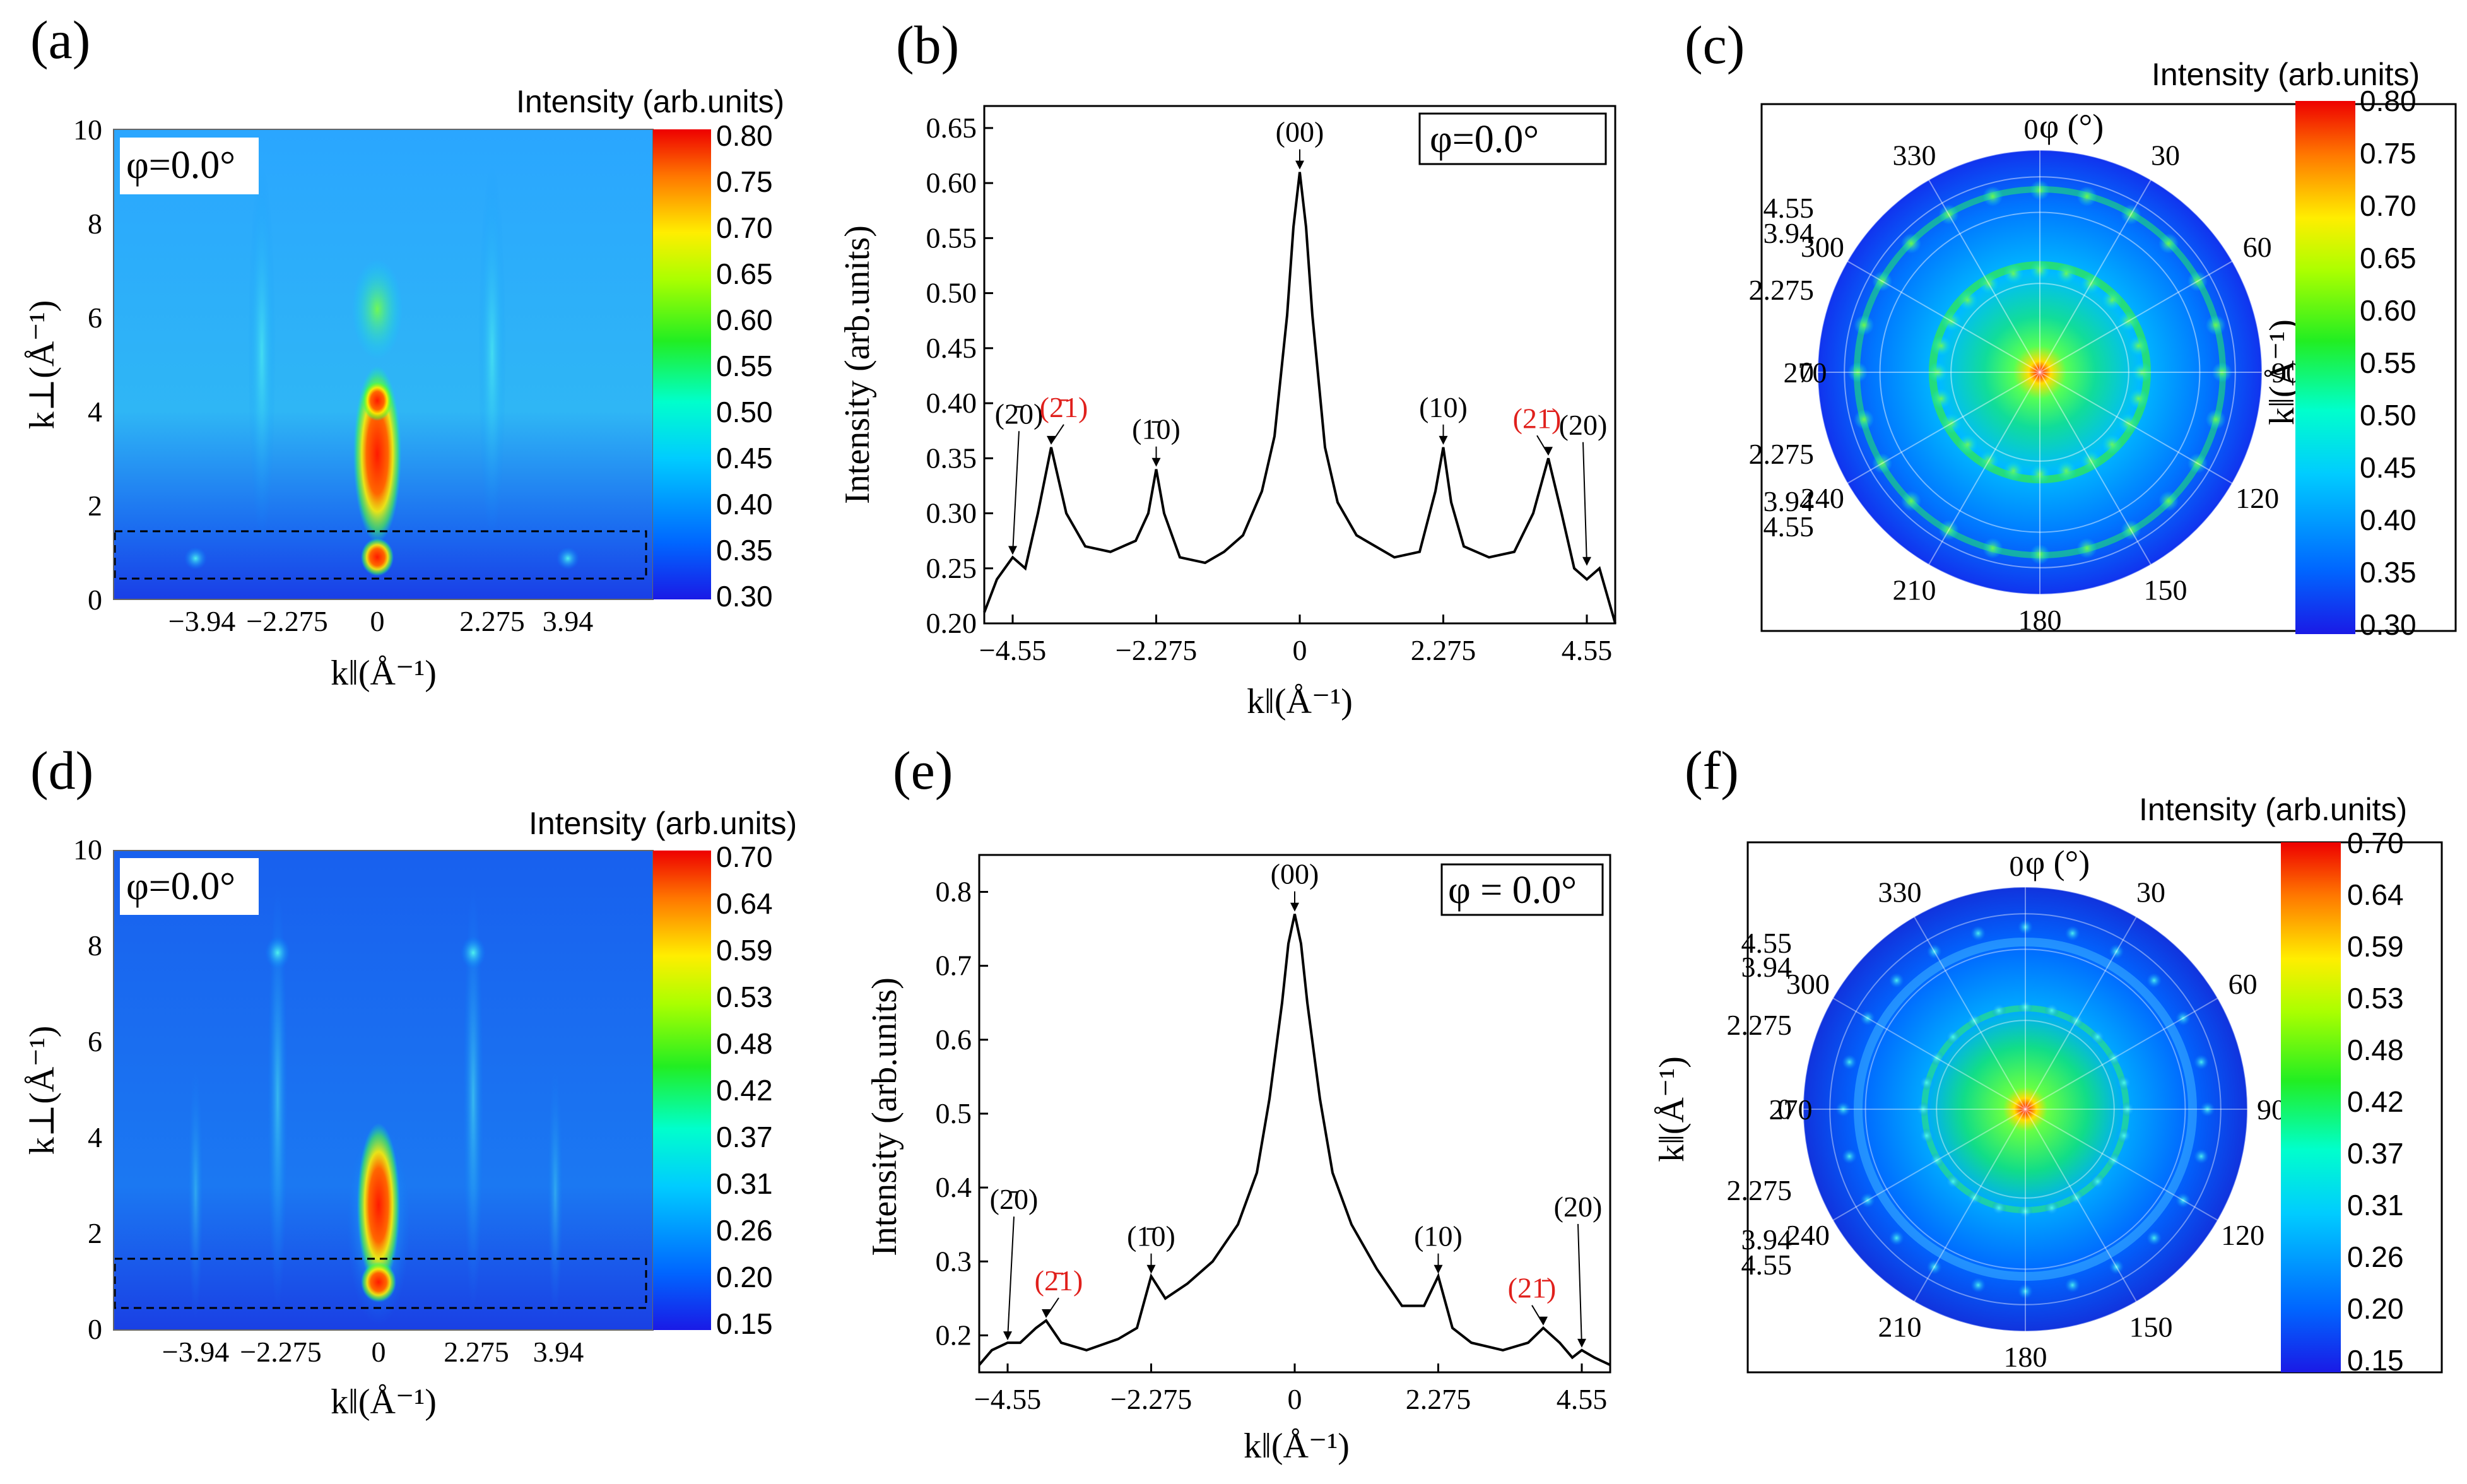  I want to click on y-tick-label: 0.20, so click(951, 623).